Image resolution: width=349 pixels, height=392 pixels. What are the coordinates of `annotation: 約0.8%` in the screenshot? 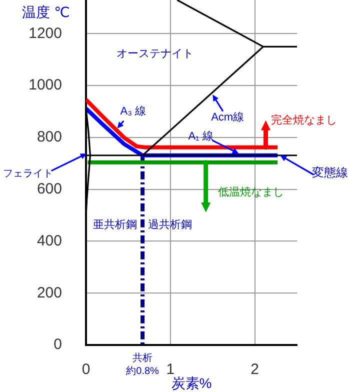 It's located at (143, 371).